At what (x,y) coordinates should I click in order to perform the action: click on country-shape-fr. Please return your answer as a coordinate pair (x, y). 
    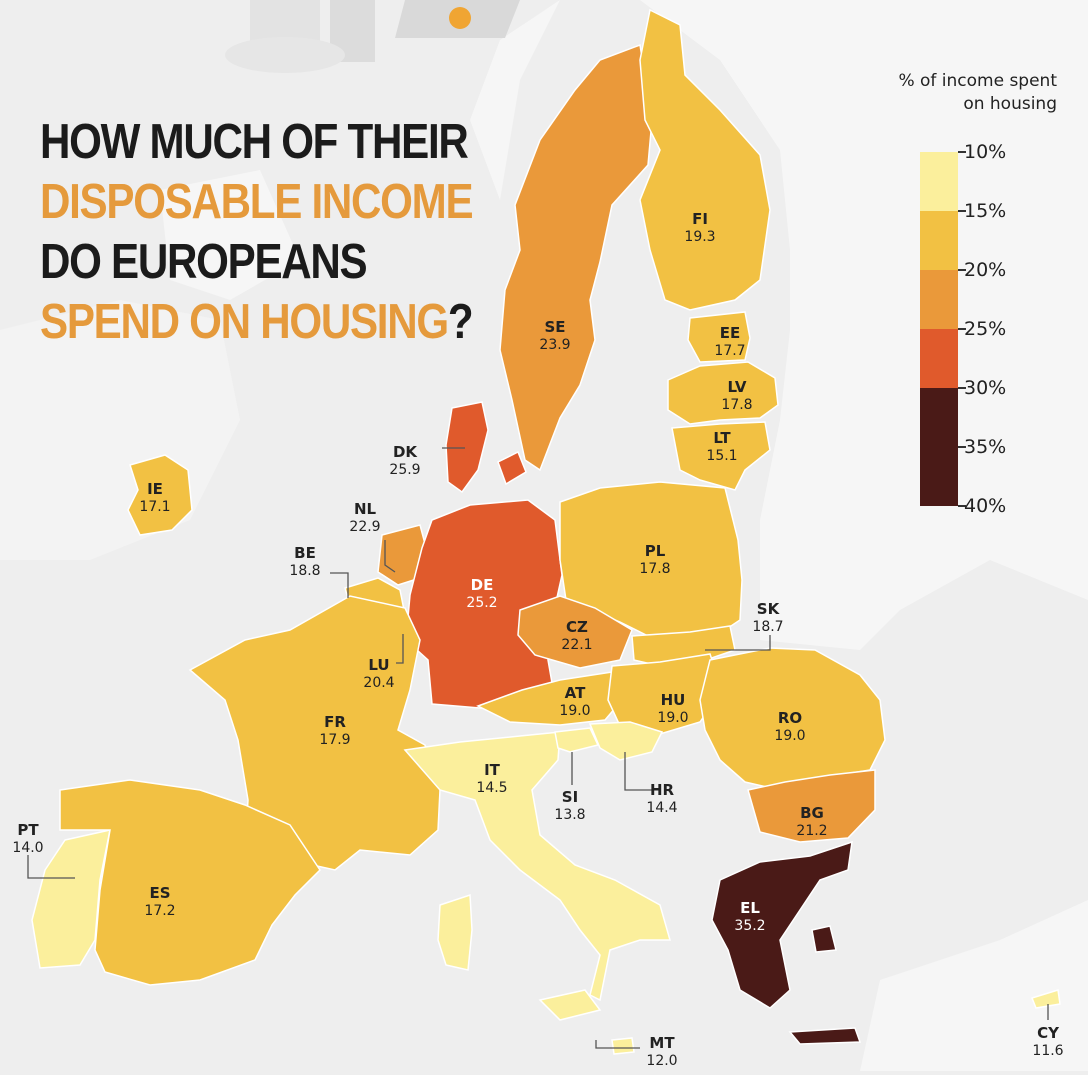
    Looking at the image, I should click on (314, 733).